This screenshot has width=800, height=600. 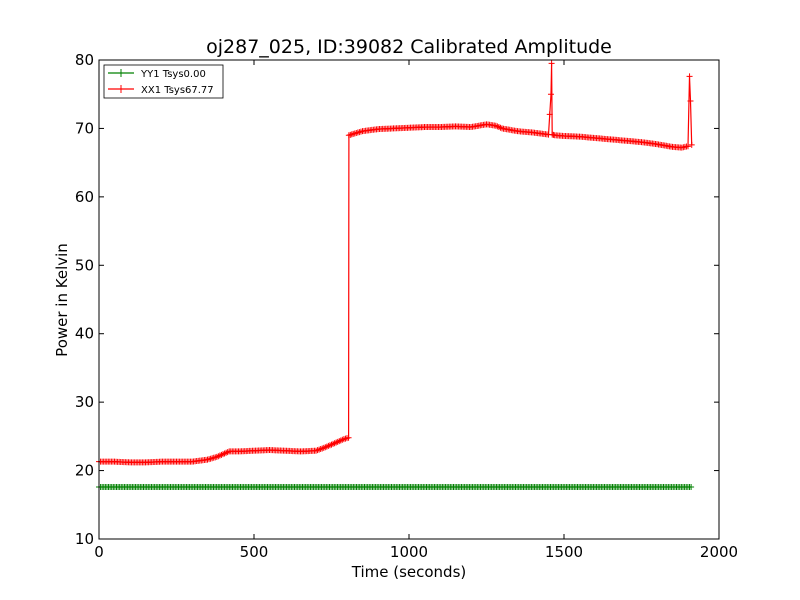 What do you see at coordinates (99, 552) in the screenshot?
I see `x-tick-label-0: 0` at bounding box center [99, 552].